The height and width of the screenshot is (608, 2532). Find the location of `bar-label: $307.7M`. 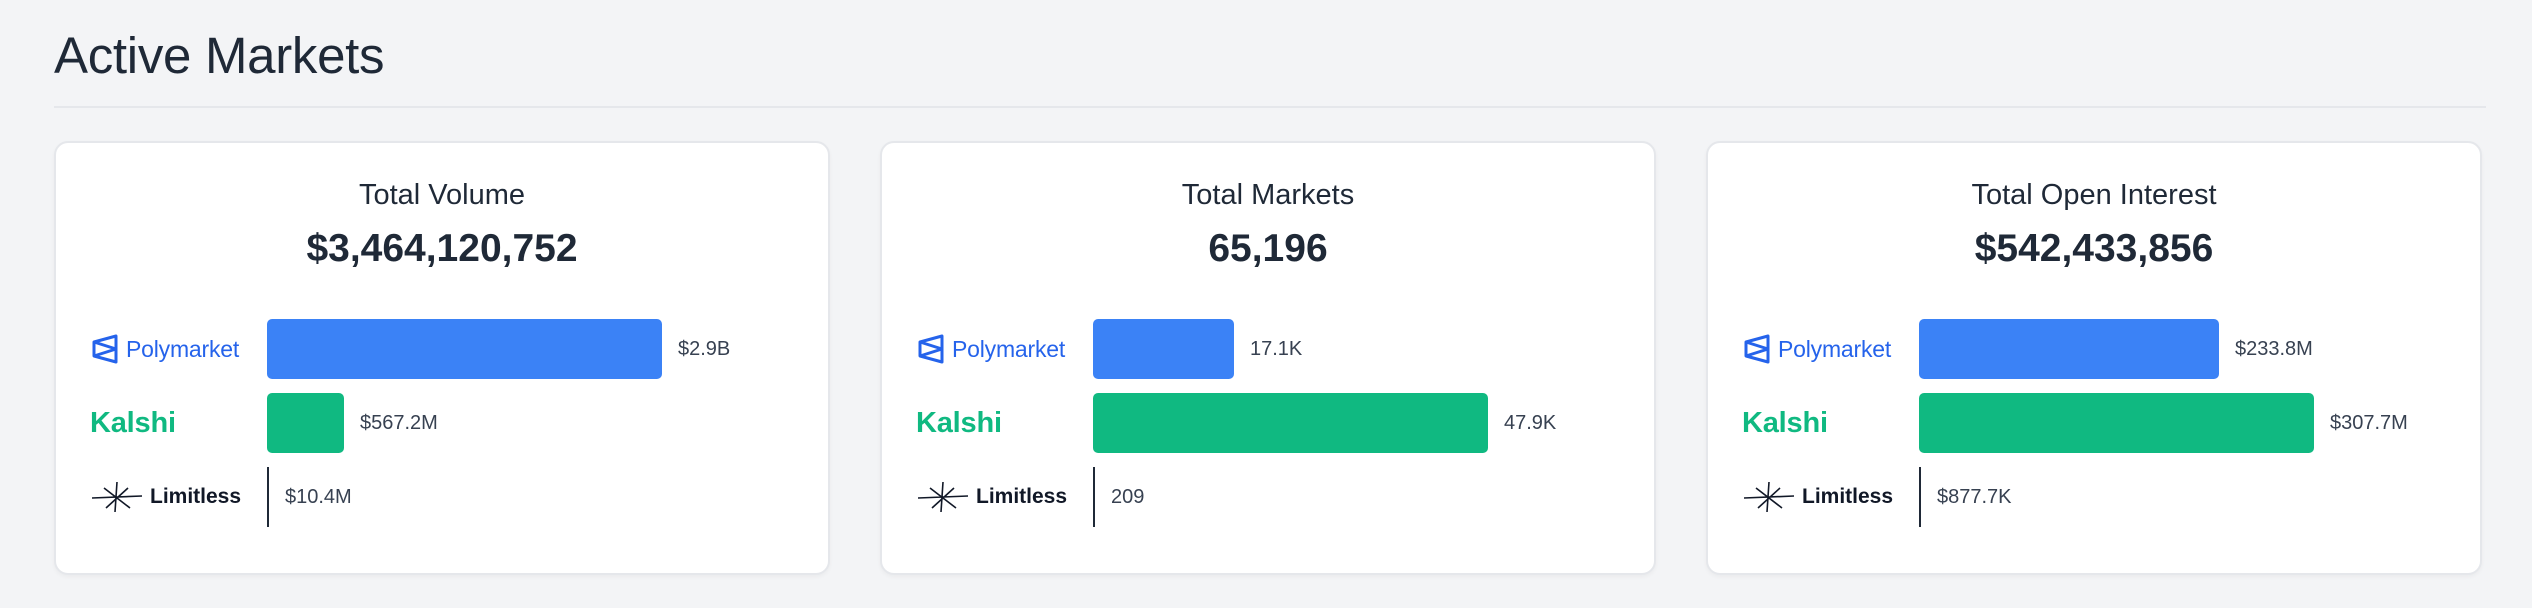

bar-label: $307.7M is located at coordinates (2369, 423).